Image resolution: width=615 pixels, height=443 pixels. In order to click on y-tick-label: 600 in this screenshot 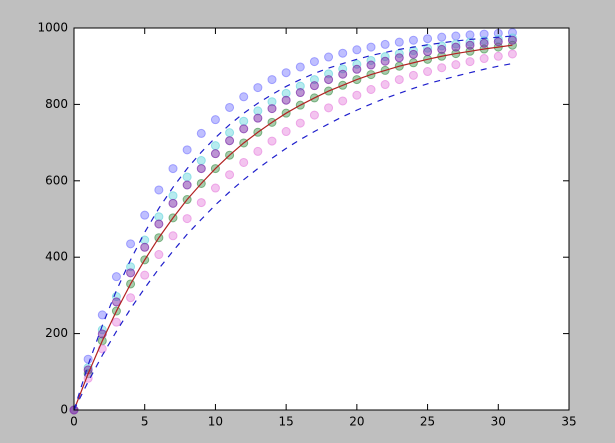, I will do `click(56, 180)`.